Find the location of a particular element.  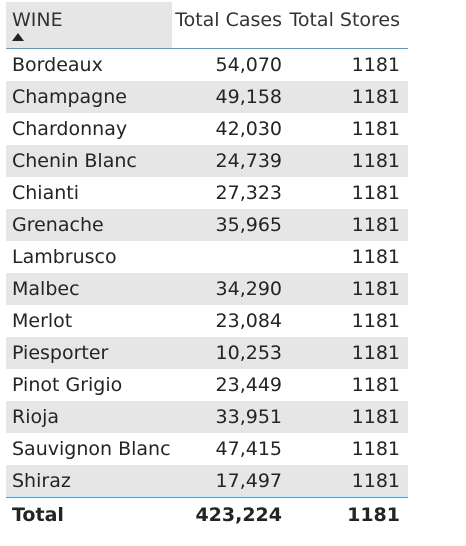

table-row: Pinot Grigio 23,449 1181 is located at coordinates (207, 385).